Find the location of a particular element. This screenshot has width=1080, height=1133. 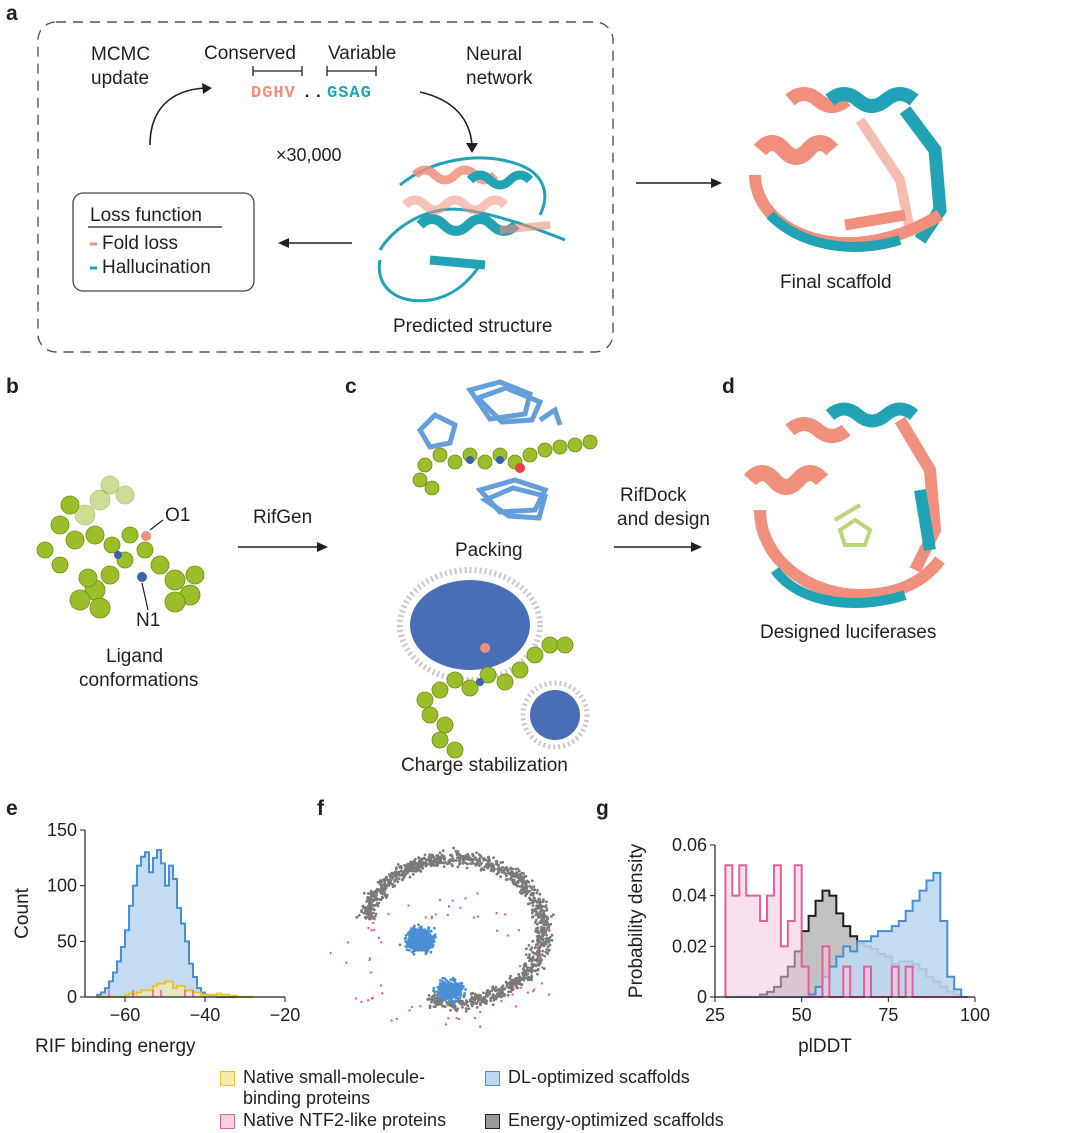

ligand-conformations is located at coordinates (120, 547).